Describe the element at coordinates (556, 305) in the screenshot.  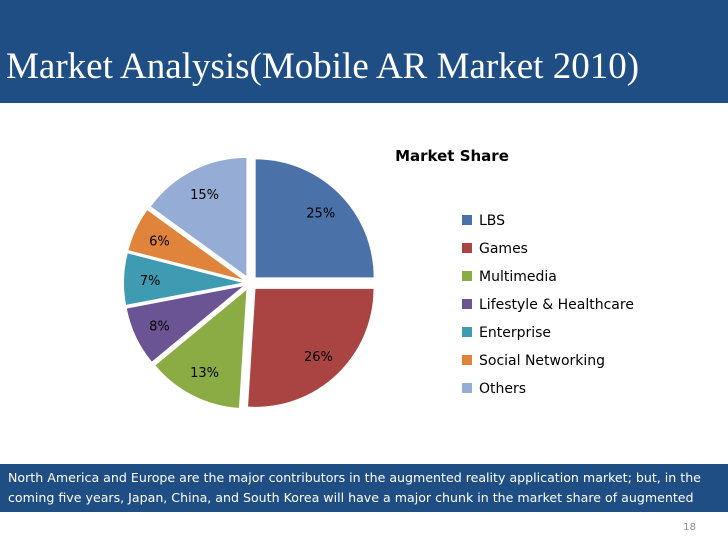
I see `legend-label-lifestyle-and-healthcare: Lifestyle & Healthcare` at that location.